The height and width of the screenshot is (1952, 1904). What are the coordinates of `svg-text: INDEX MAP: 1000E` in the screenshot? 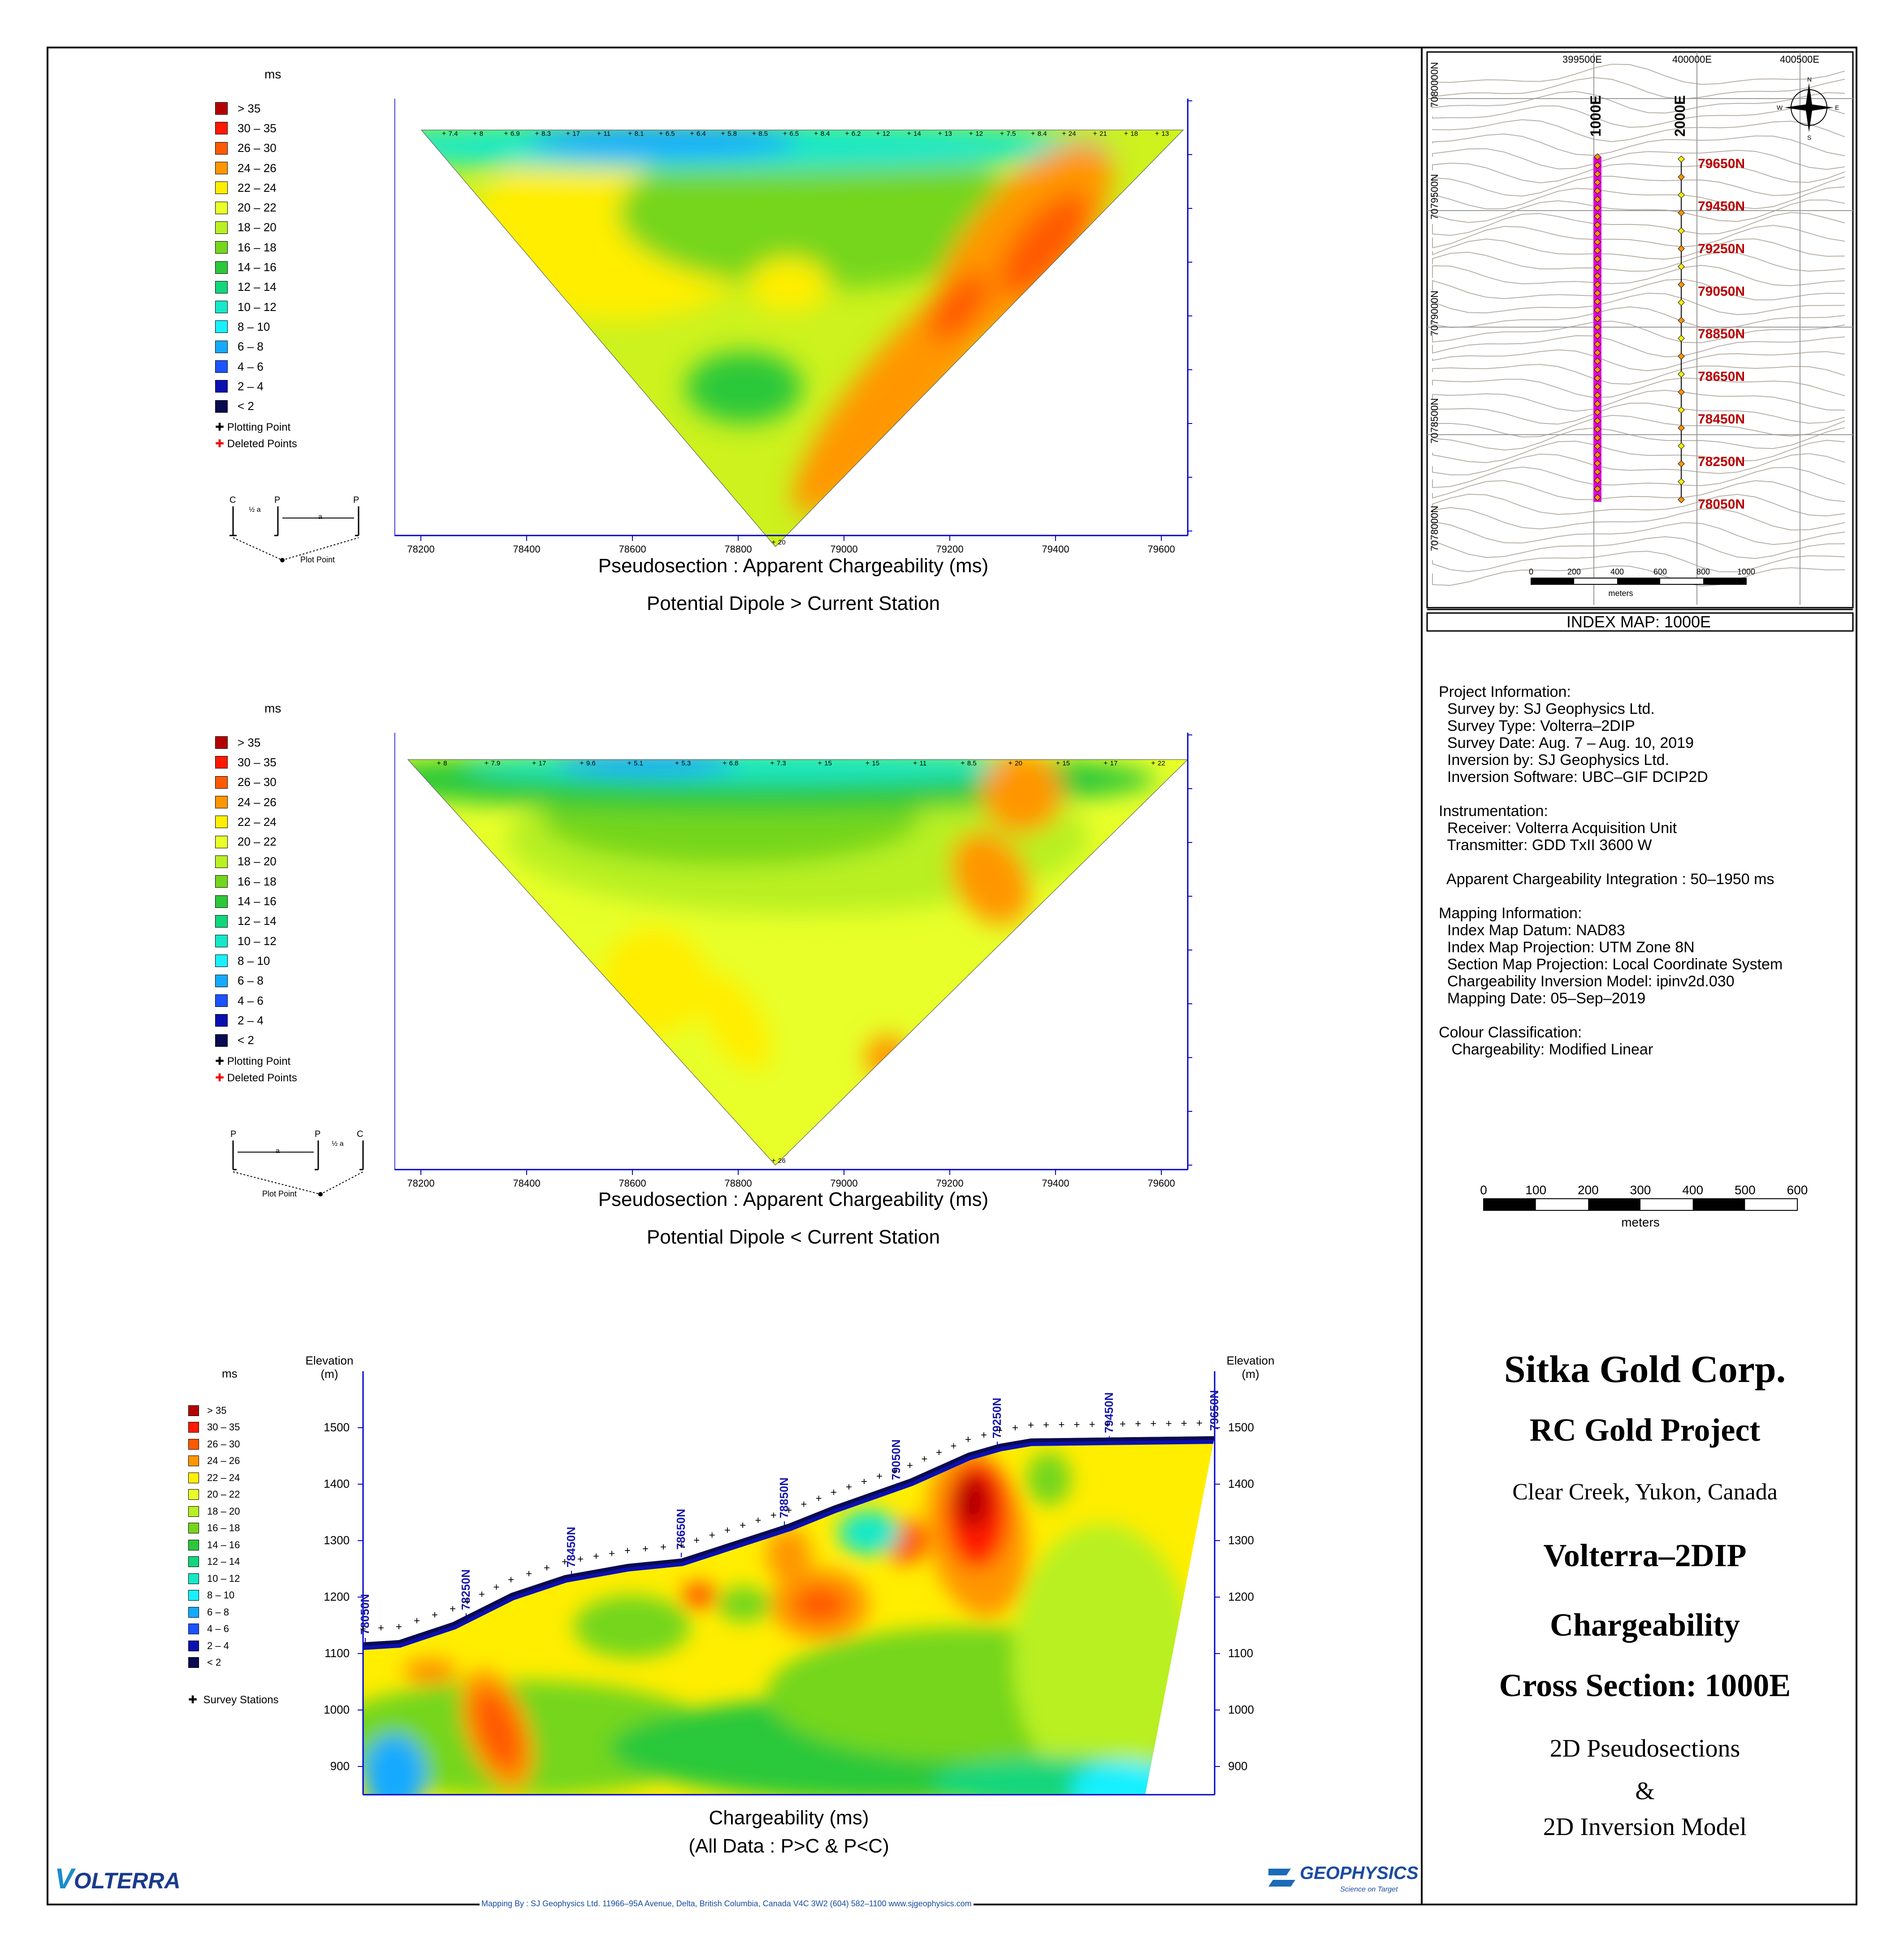 It's located at (1638, 622).